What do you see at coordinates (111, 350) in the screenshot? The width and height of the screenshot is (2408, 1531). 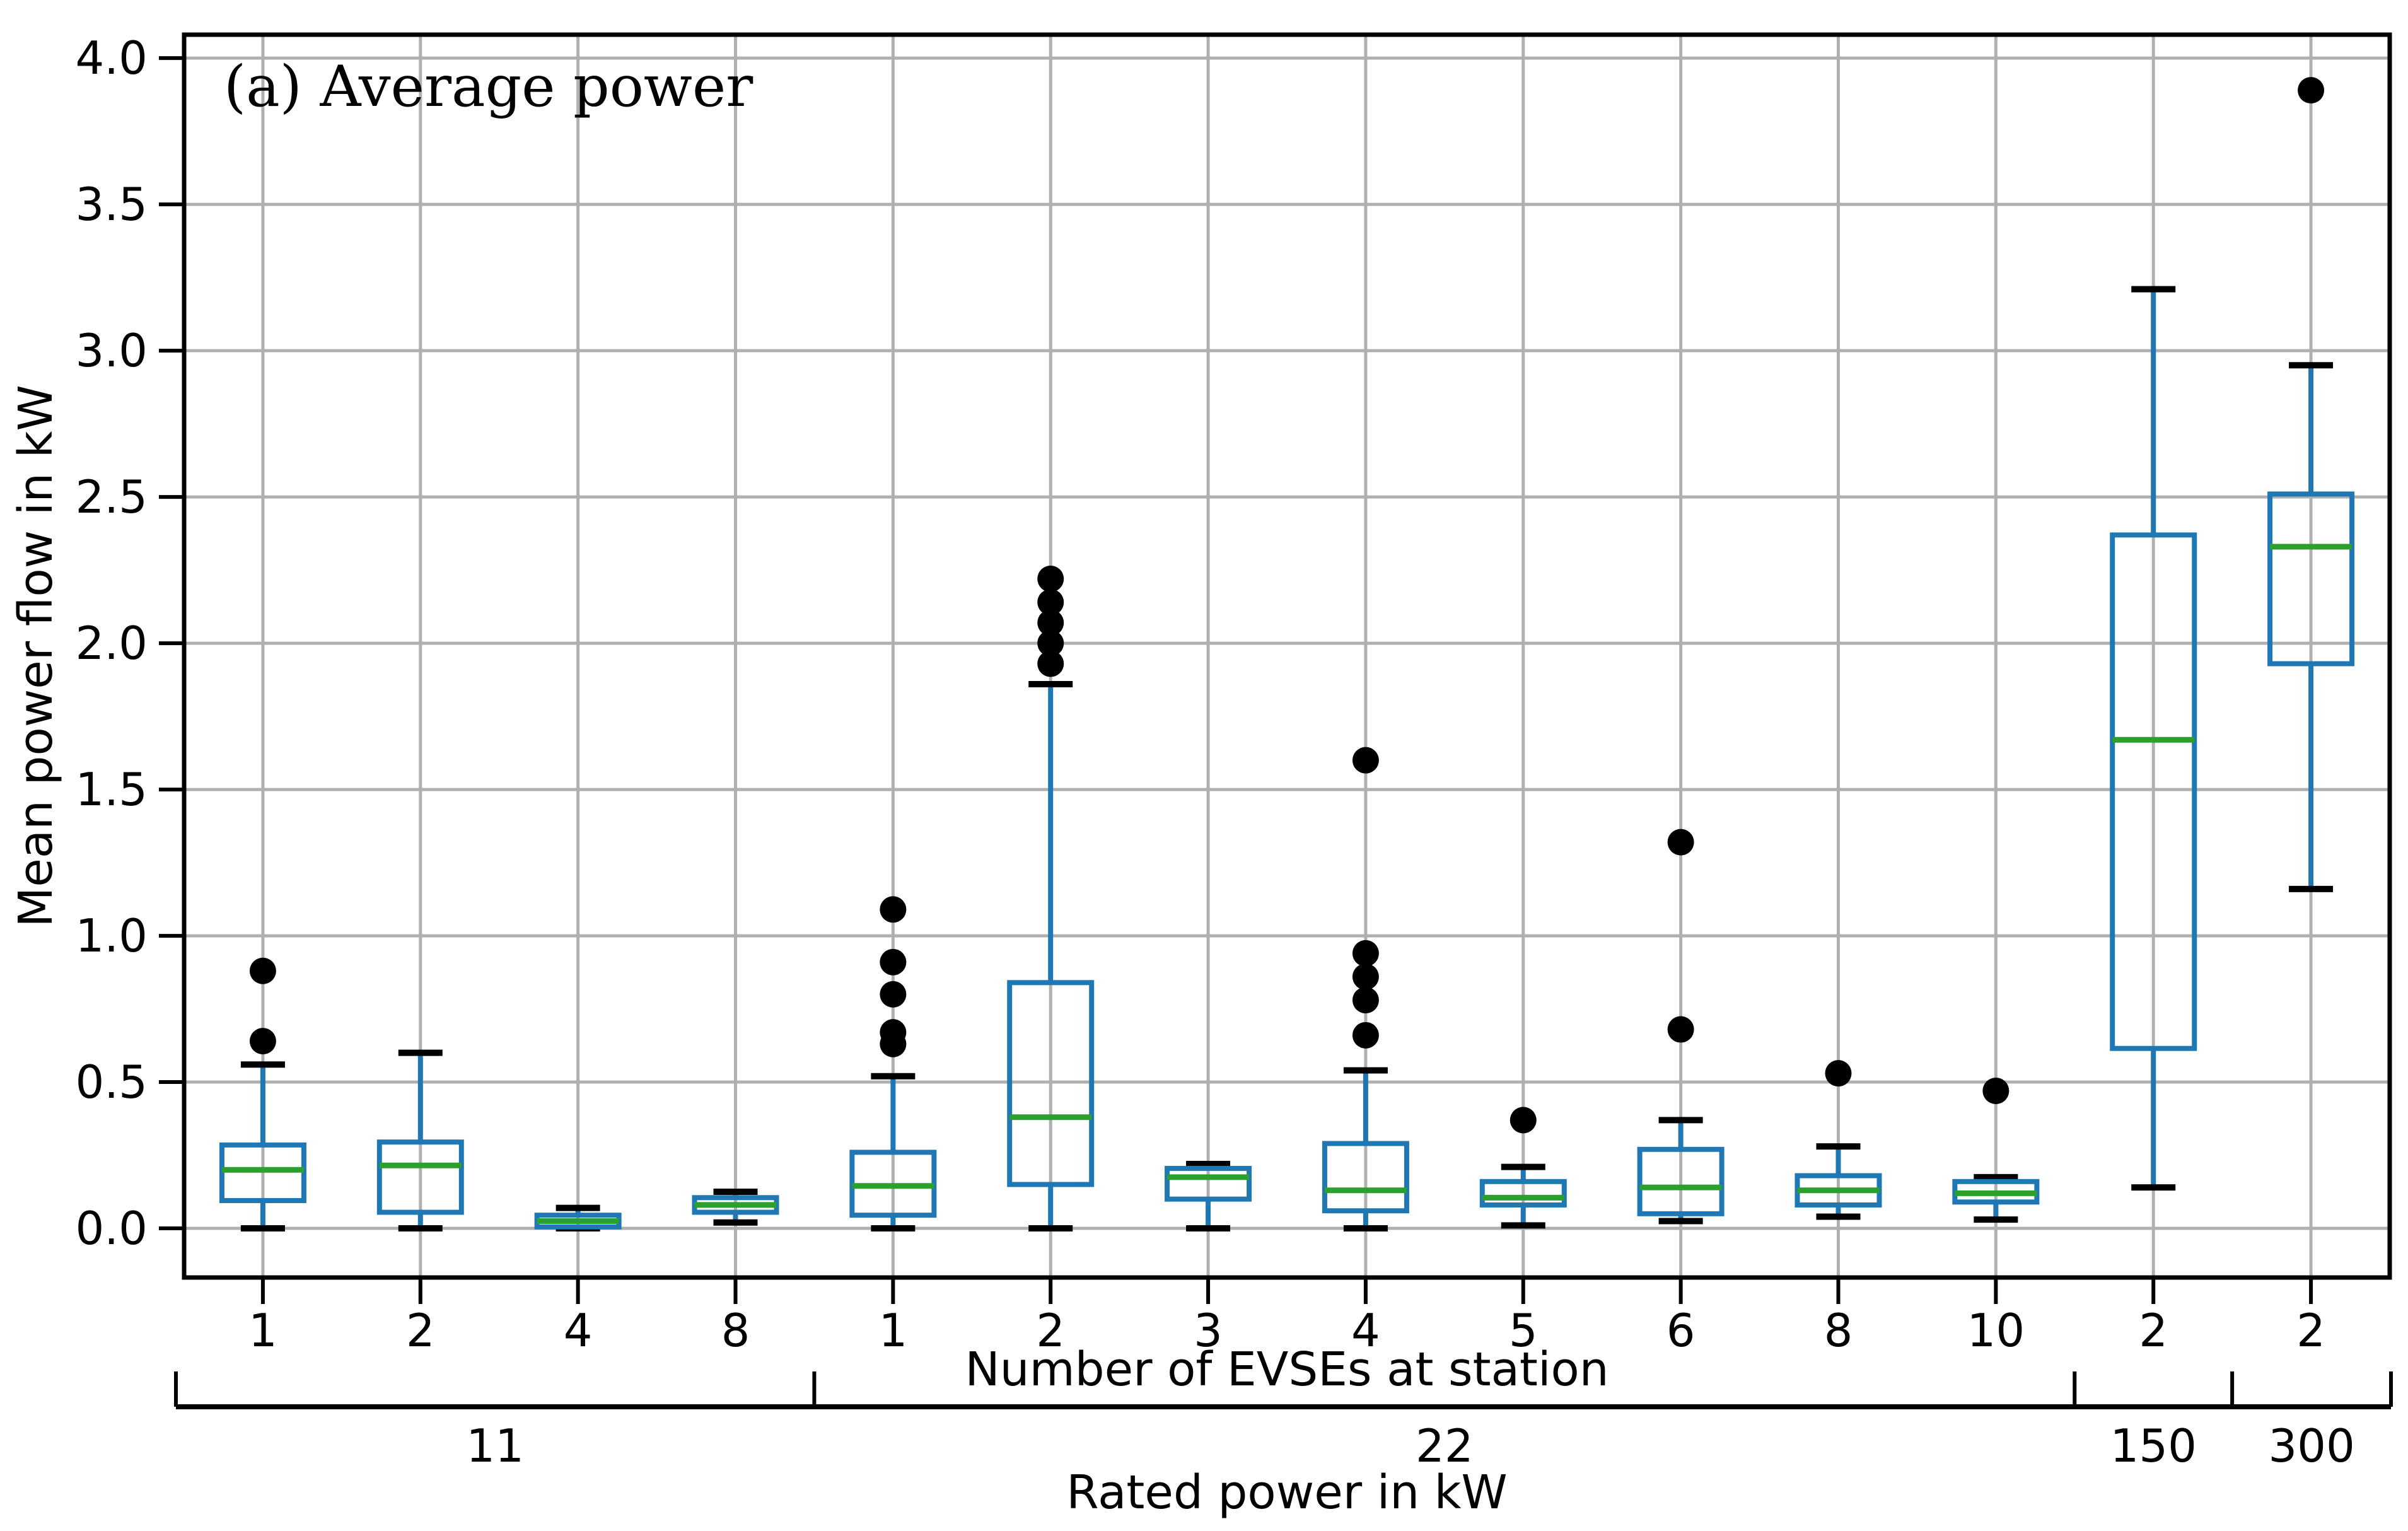 I see `y-tick-label: 3.0` at bounding box center [111, 350].